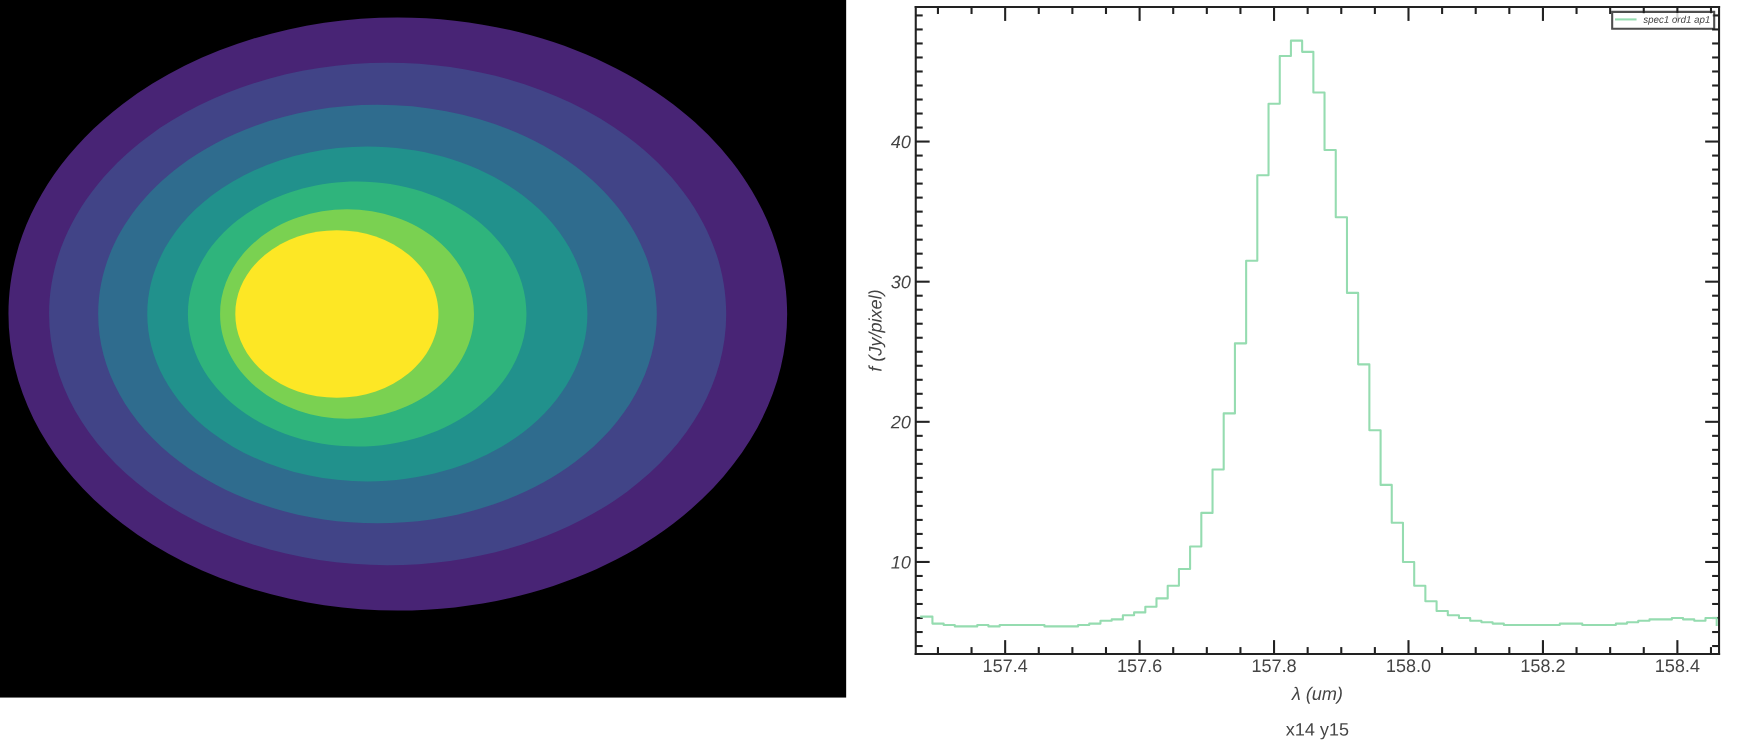 Image resolution: width=1738 pixels, height=756 pixels. Describe the element at coordinates (901, 282) in the screenshot. I see `y-tick-label: 30` at that location.